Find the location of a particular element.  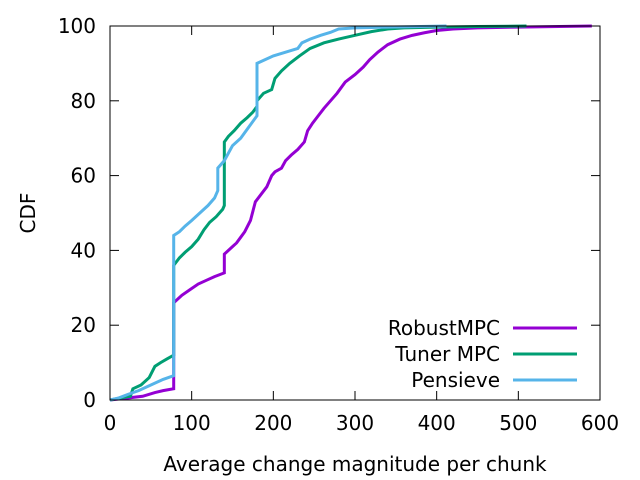

x-tick-label: 400 is located at coordinates (437, 423).